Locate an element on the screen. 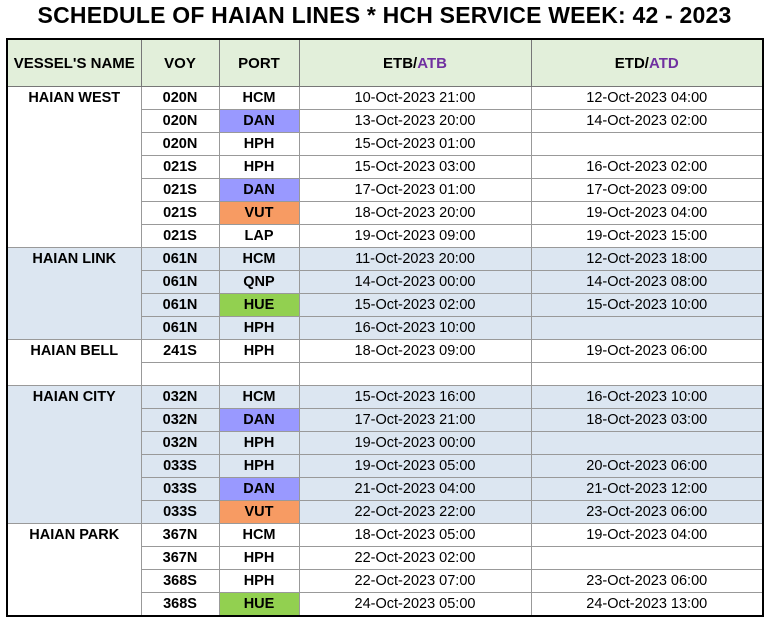 The image size is (769, 618). column-header: VOY is located at coordinates (180, 62).